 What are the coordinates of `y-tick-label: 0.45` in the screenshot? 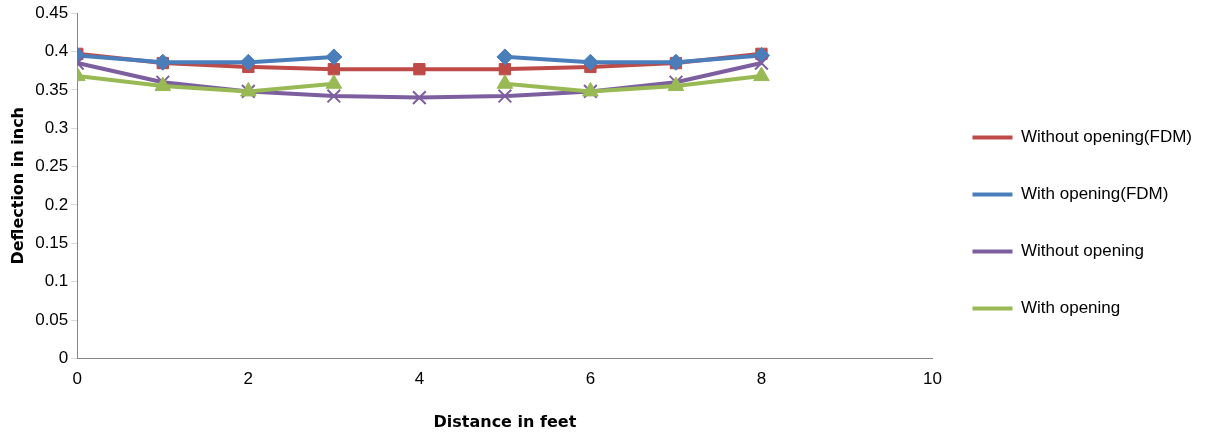 It's located at (52, 12).